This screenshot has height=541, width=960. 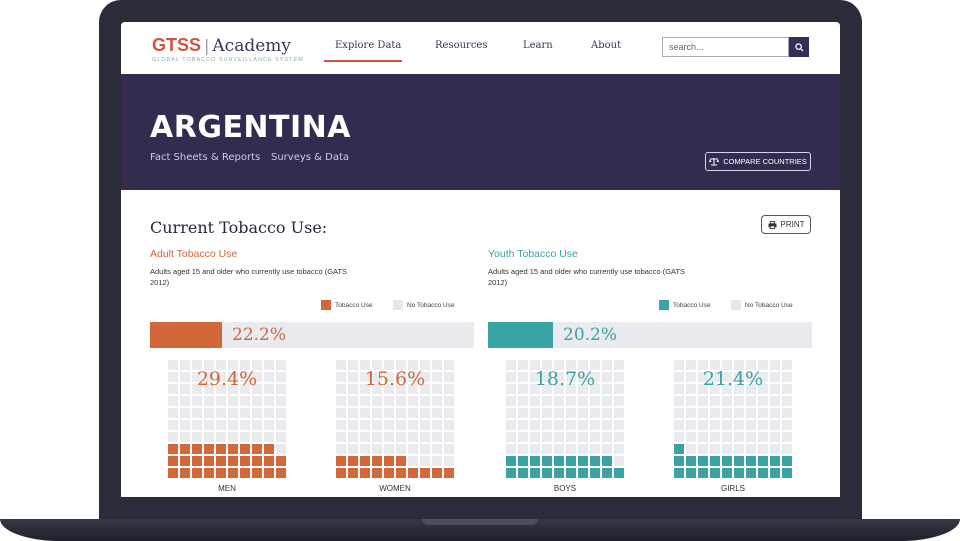 What do you see at coordinates (398, 305) in the screenshot?
I see `legend-swatch` at bounding box center [398, 305].